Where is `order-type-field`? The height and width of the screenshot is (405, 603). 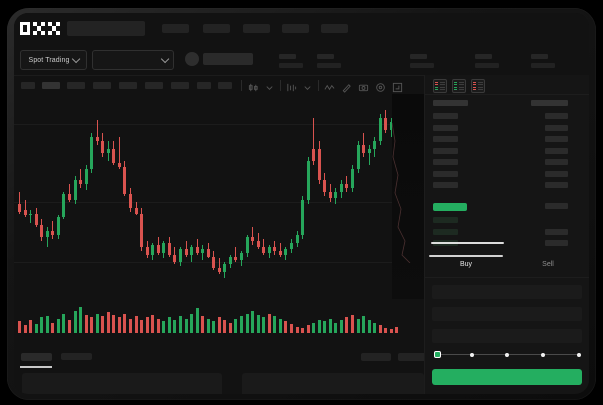 order-type-field is located at coordinates (507, 292).